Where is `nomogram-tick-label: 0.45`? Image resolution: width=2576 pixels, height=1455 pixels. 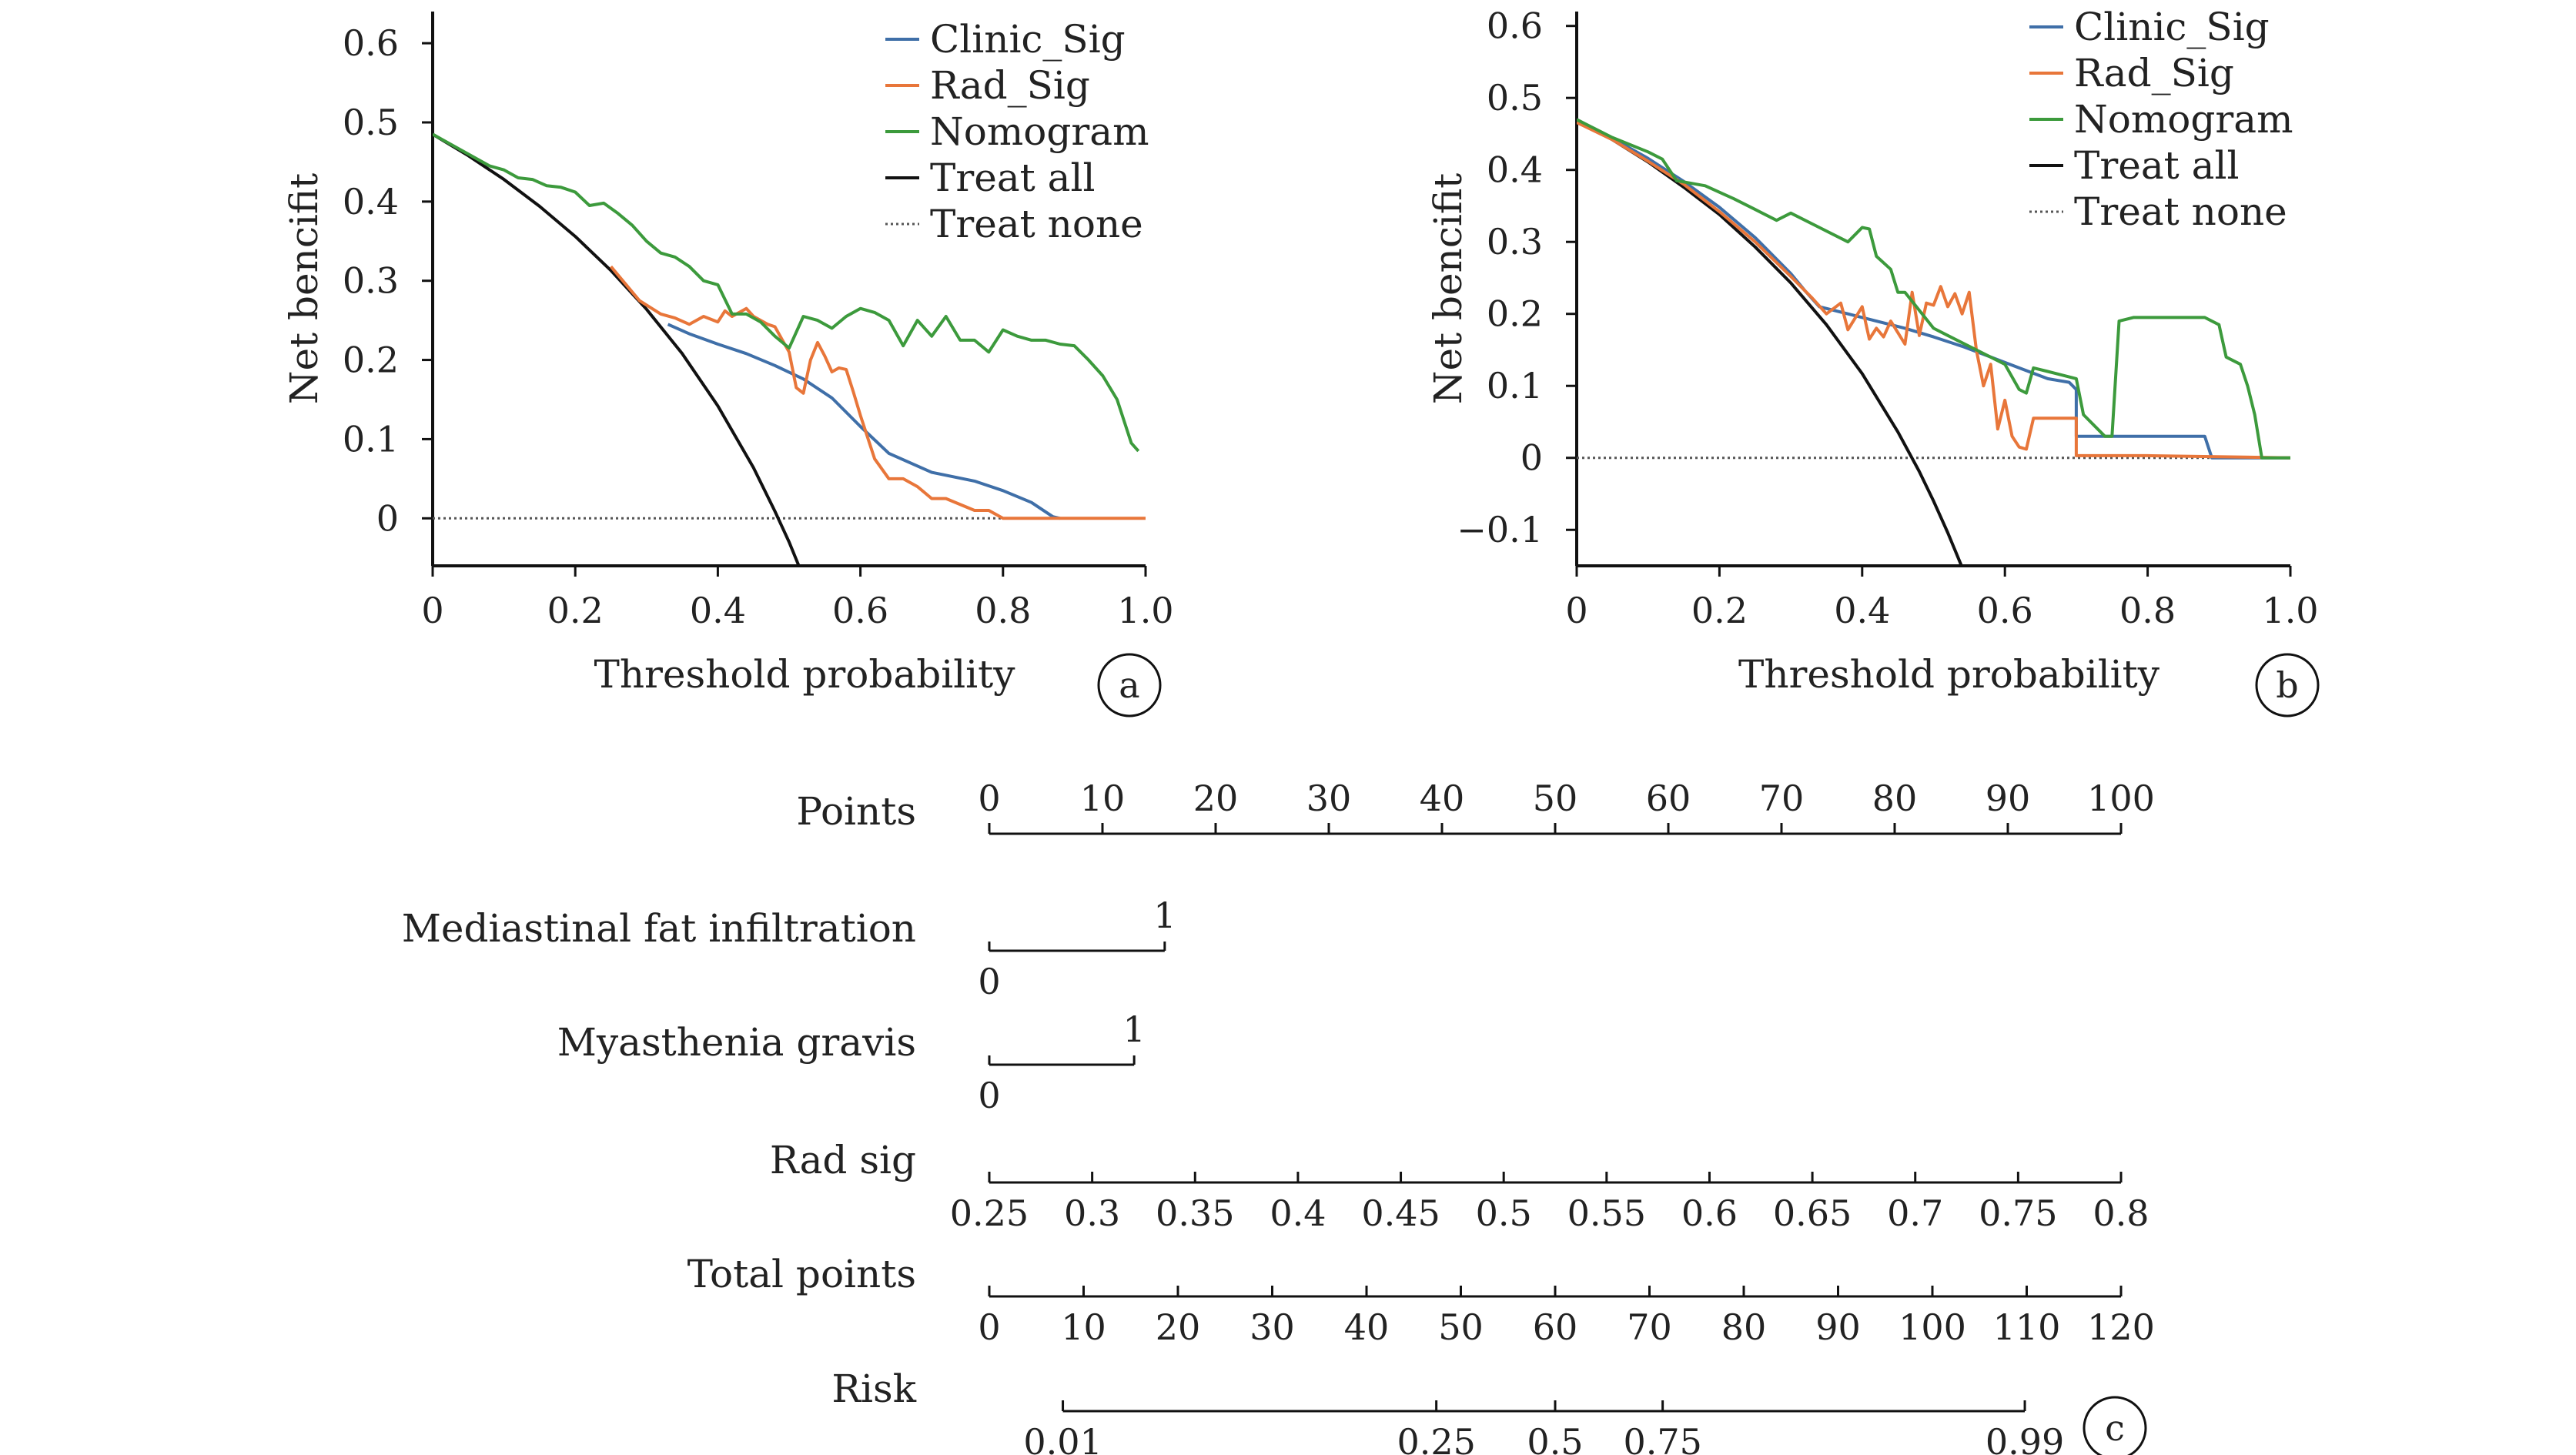 nomogram-tick-label: 0.45 is located at coordinates (1401, 1213).